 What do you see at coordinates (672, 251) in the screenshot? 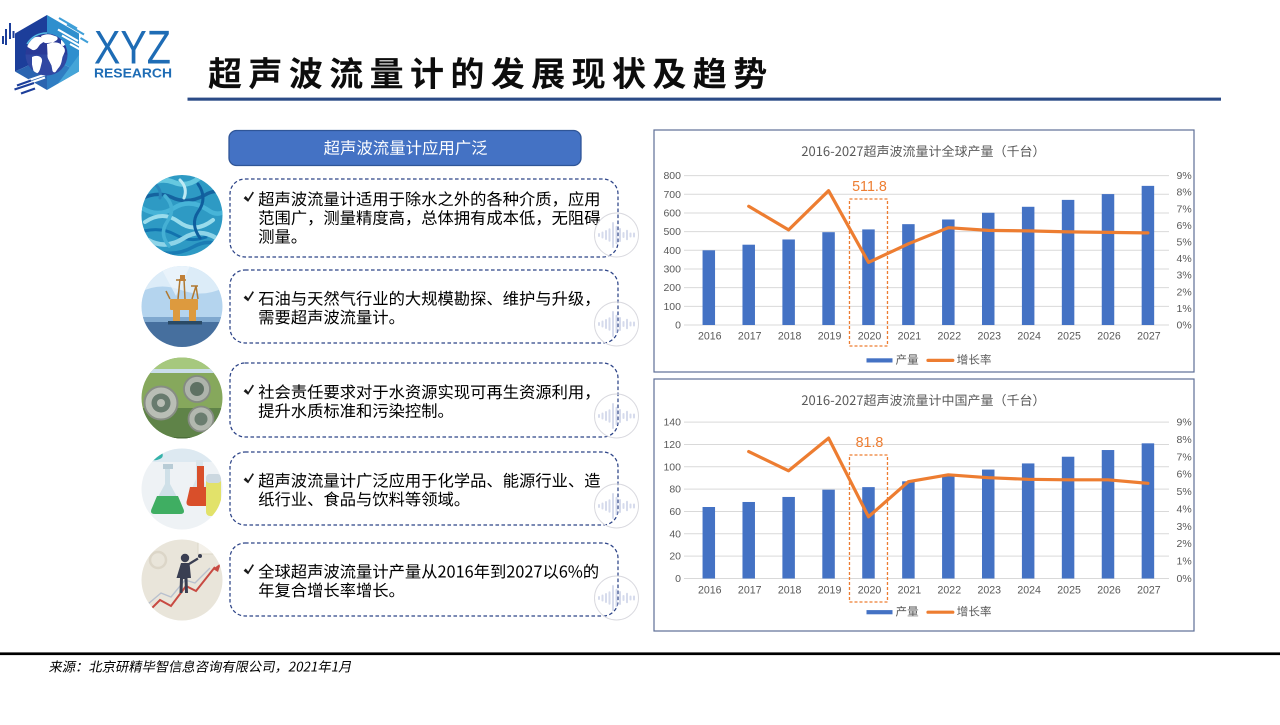
I see `svg-text: 400` at bounding box center [672, 251].